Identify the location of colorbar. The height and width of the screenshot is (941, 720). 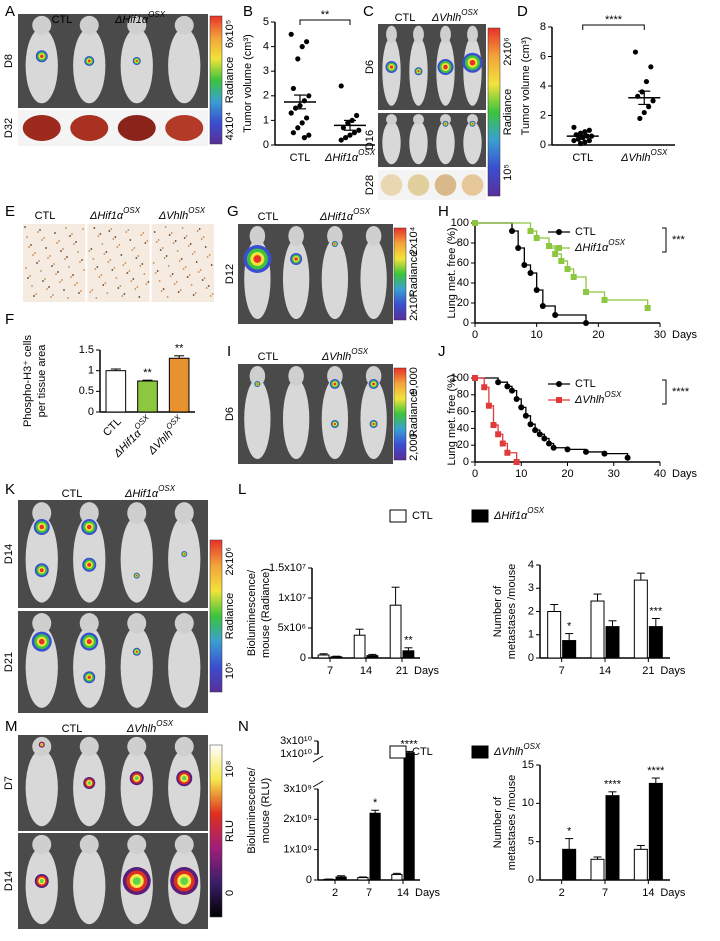
(216, 616).